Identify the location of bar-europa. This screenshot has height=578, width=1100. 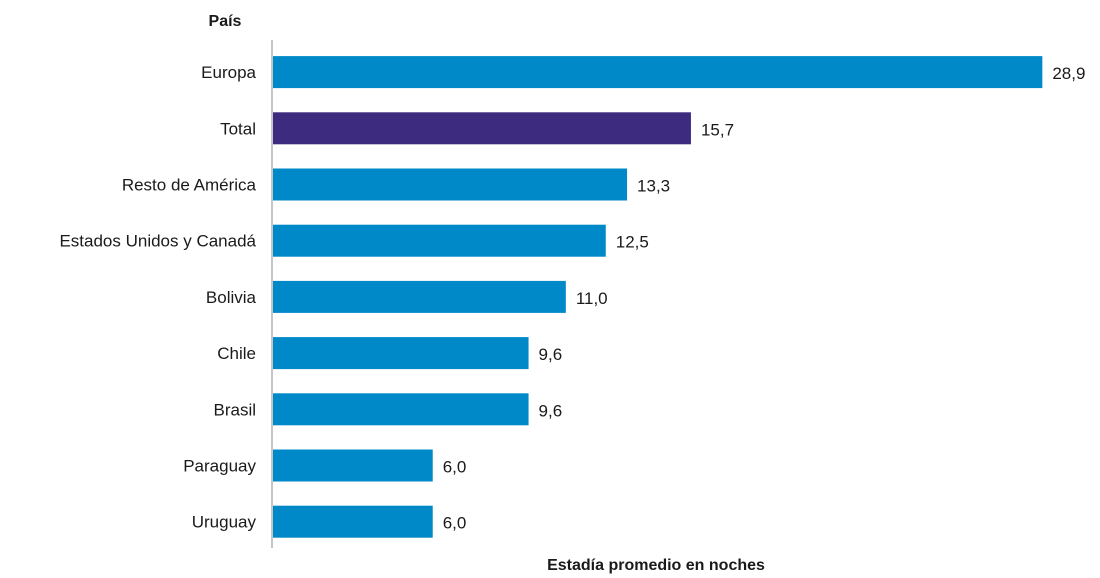
(658, 72).